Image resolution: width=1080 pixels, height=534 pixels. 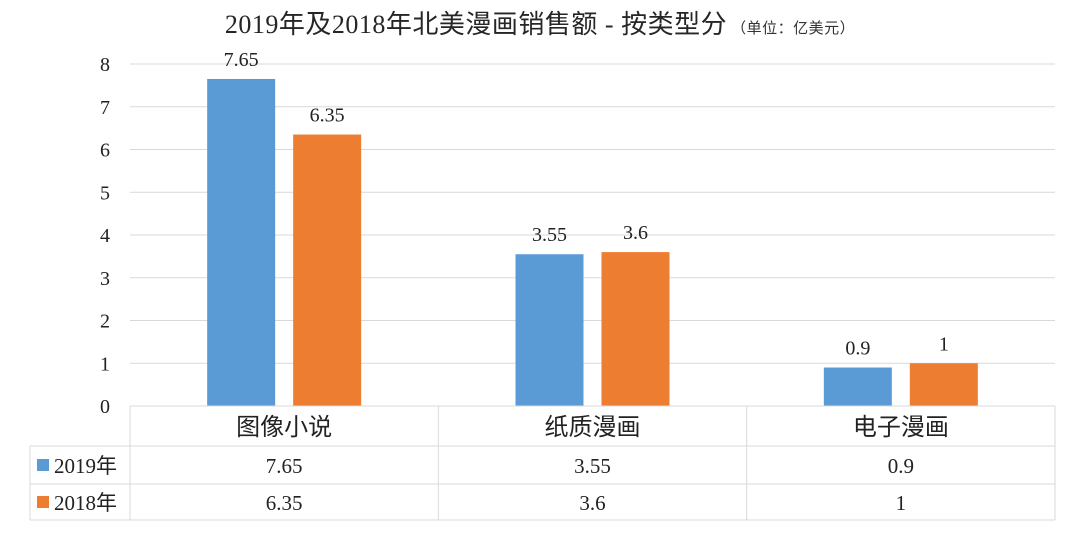 What do you see at coordinates (944, 344) in the screenshot?
I see `data-label: 1` at bounding box center [944, 344].